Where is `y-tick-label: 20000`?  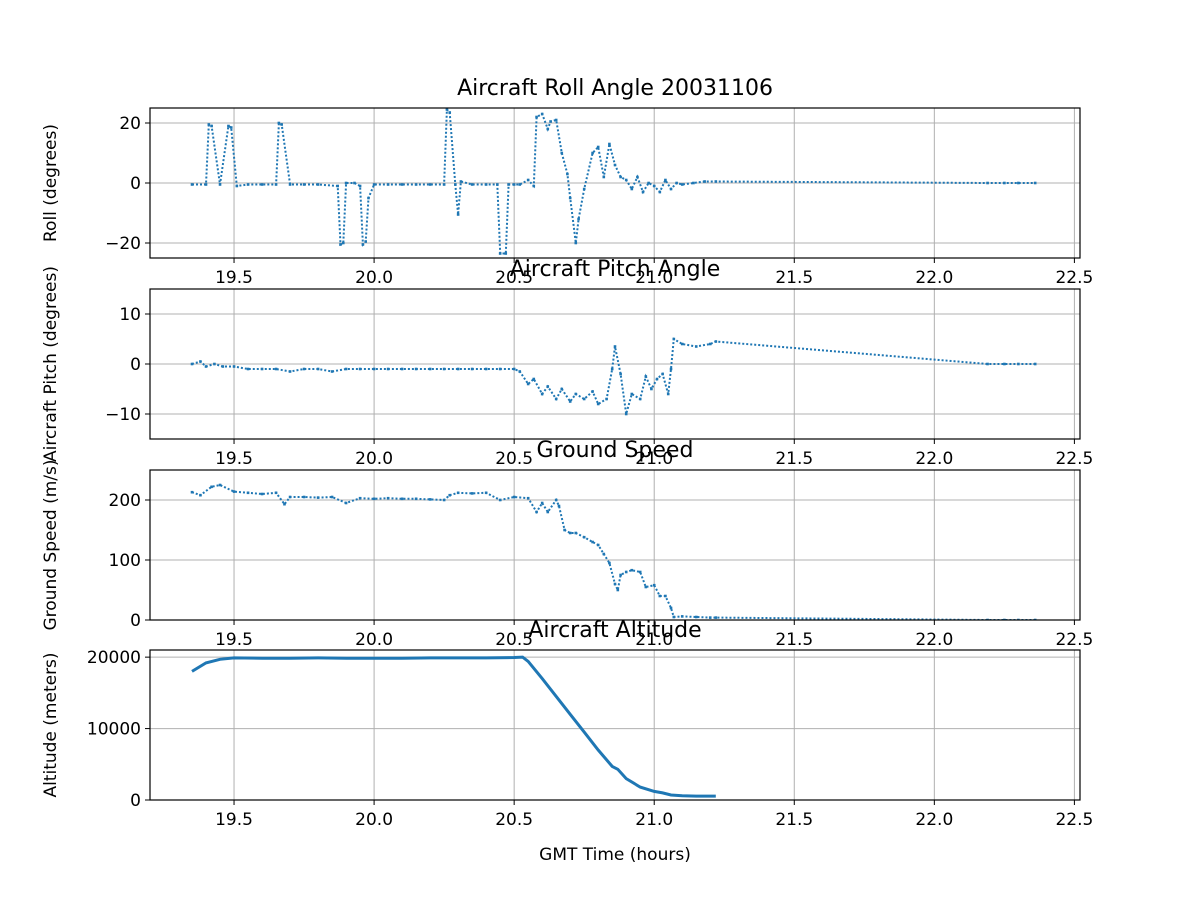 y-tick-label: 20000 is located at coordinates (114, 658).